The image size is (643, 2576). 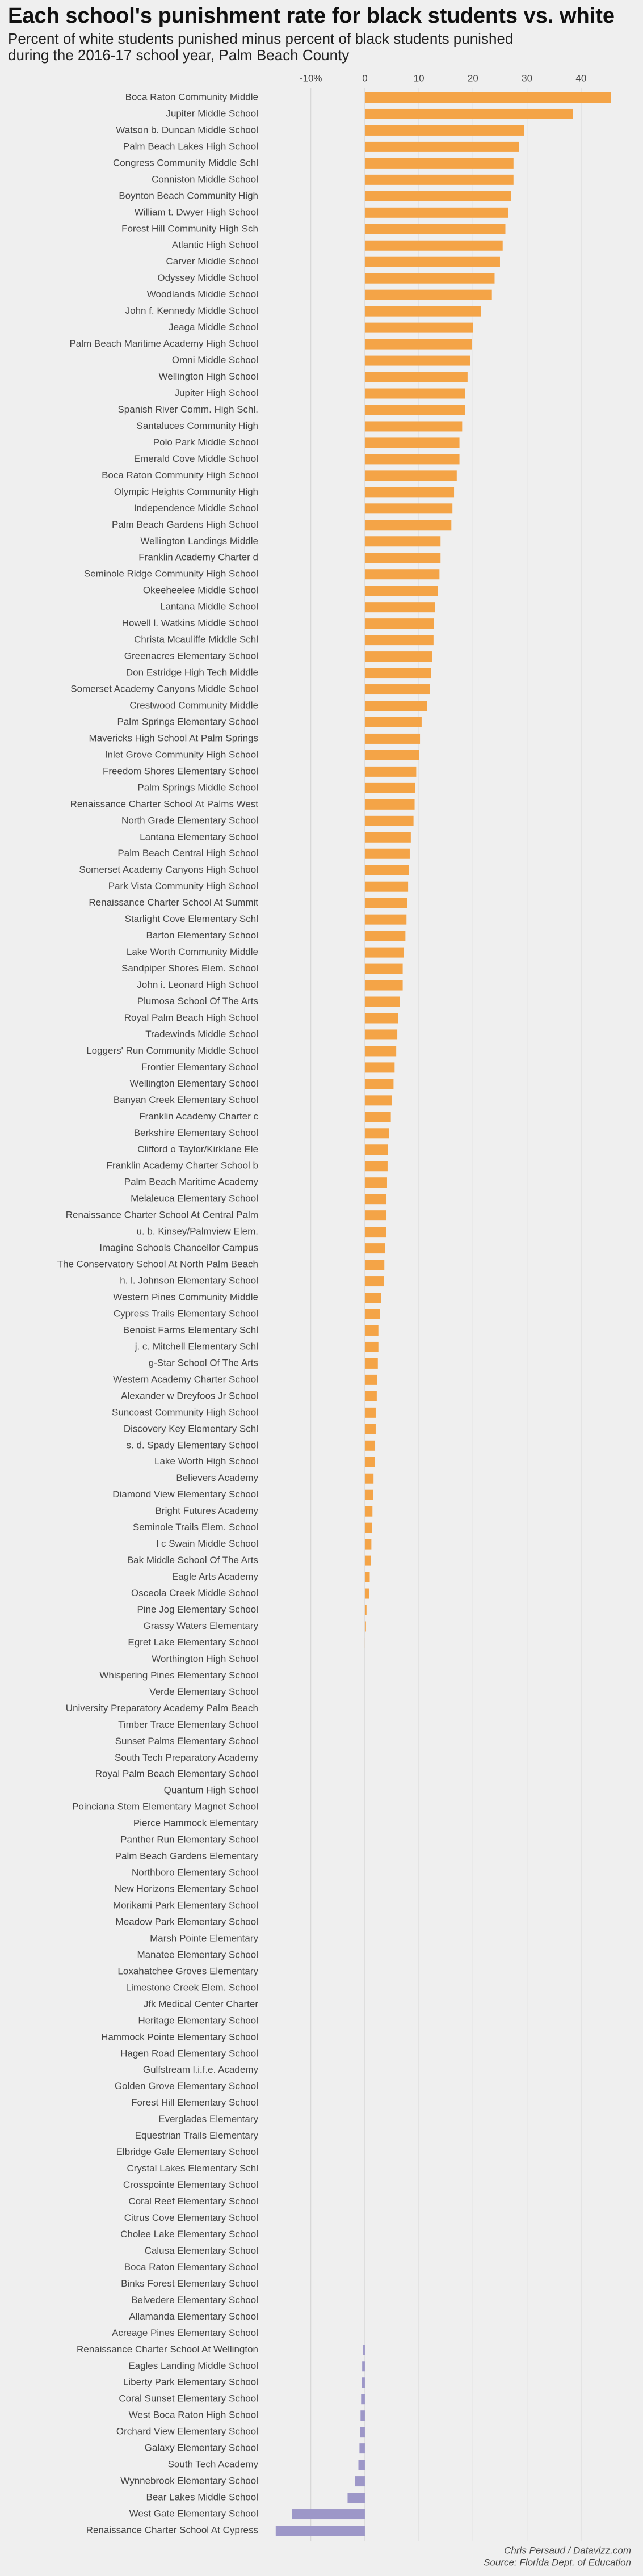 I want to click on y-tick-label: Jfk Medical Center Charter, so click(x=201, y=2003).